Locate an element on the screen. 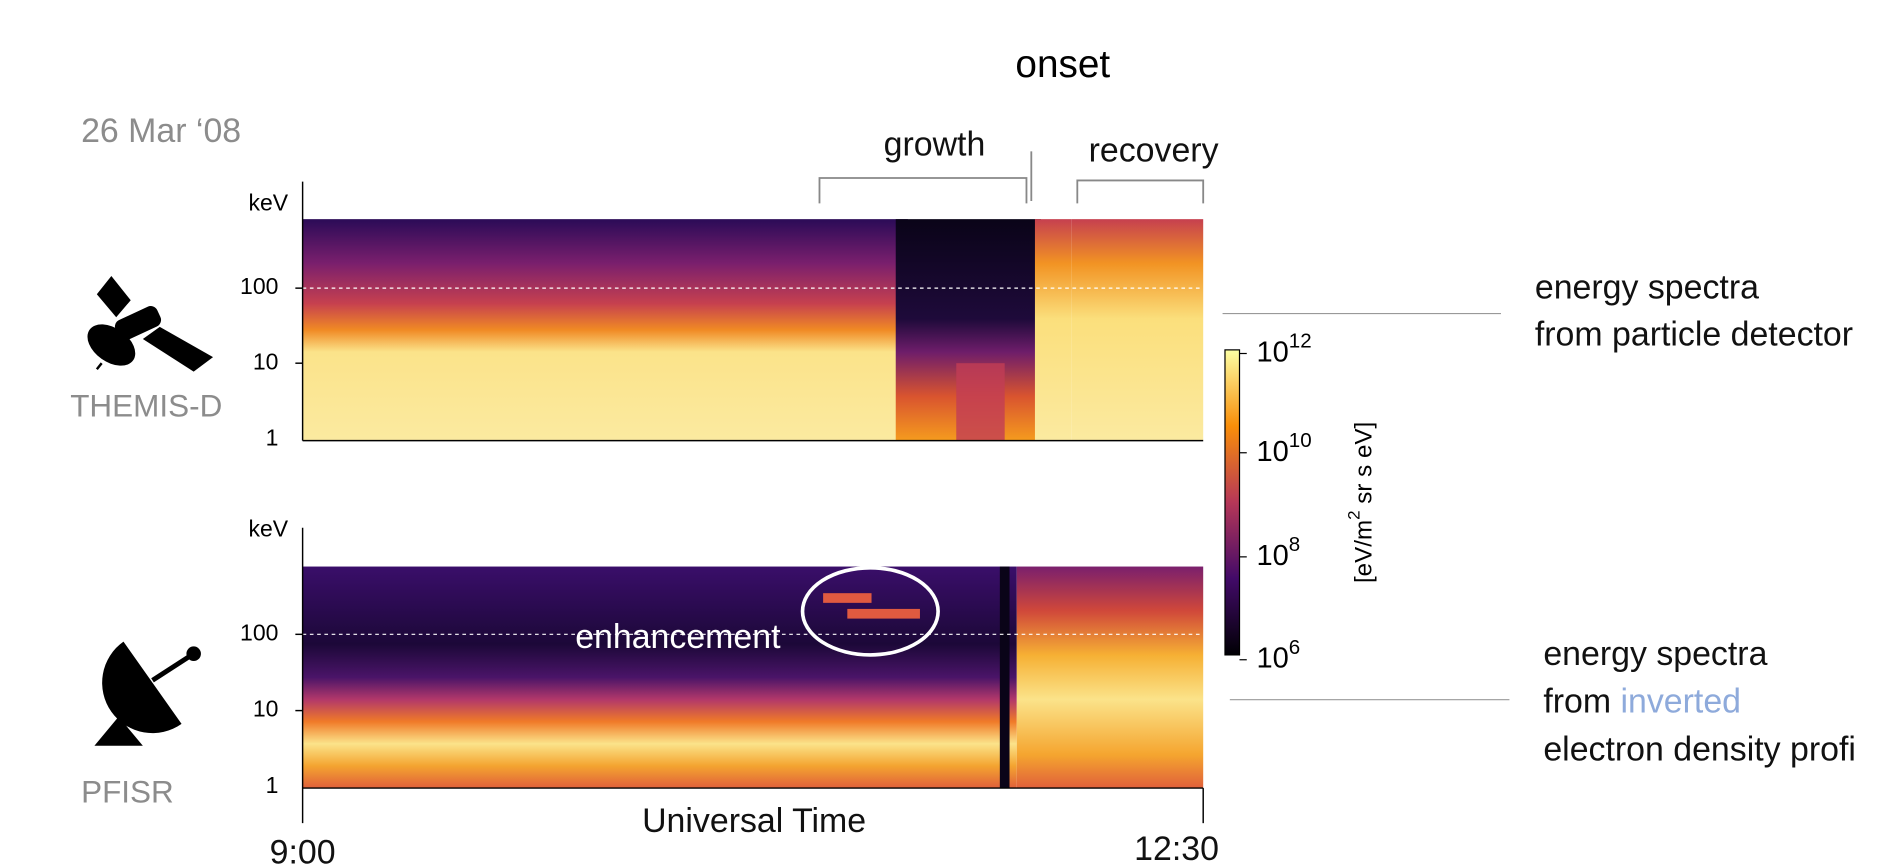 Image resolution: width=1898 pixels, height=868 pixels. tick-exp: 10 is located at coordinates (1300, 440).